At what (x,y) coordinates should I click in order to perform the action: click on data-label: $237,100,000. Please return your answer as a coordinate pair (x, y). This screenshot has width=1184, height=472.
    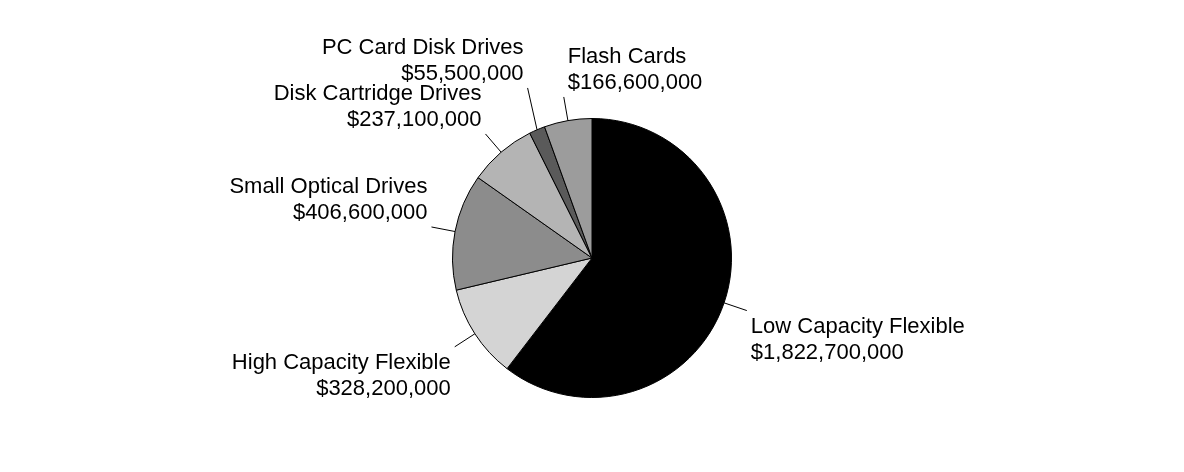
    Looking at the image, I should click on (414, 118).